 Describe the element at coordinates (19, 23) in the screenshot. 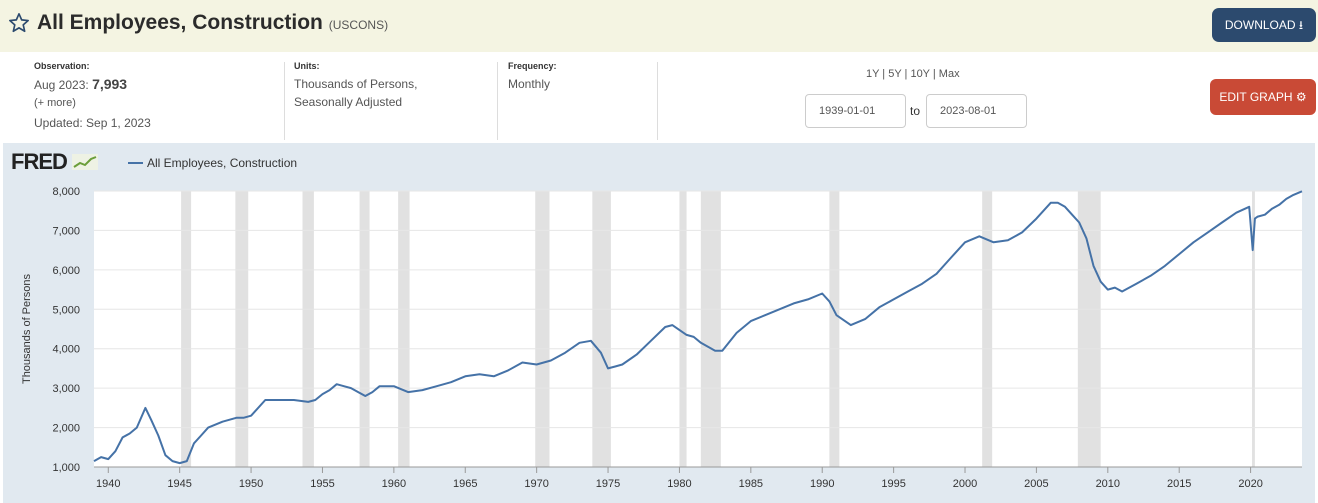

I see `star-icon` at that location.